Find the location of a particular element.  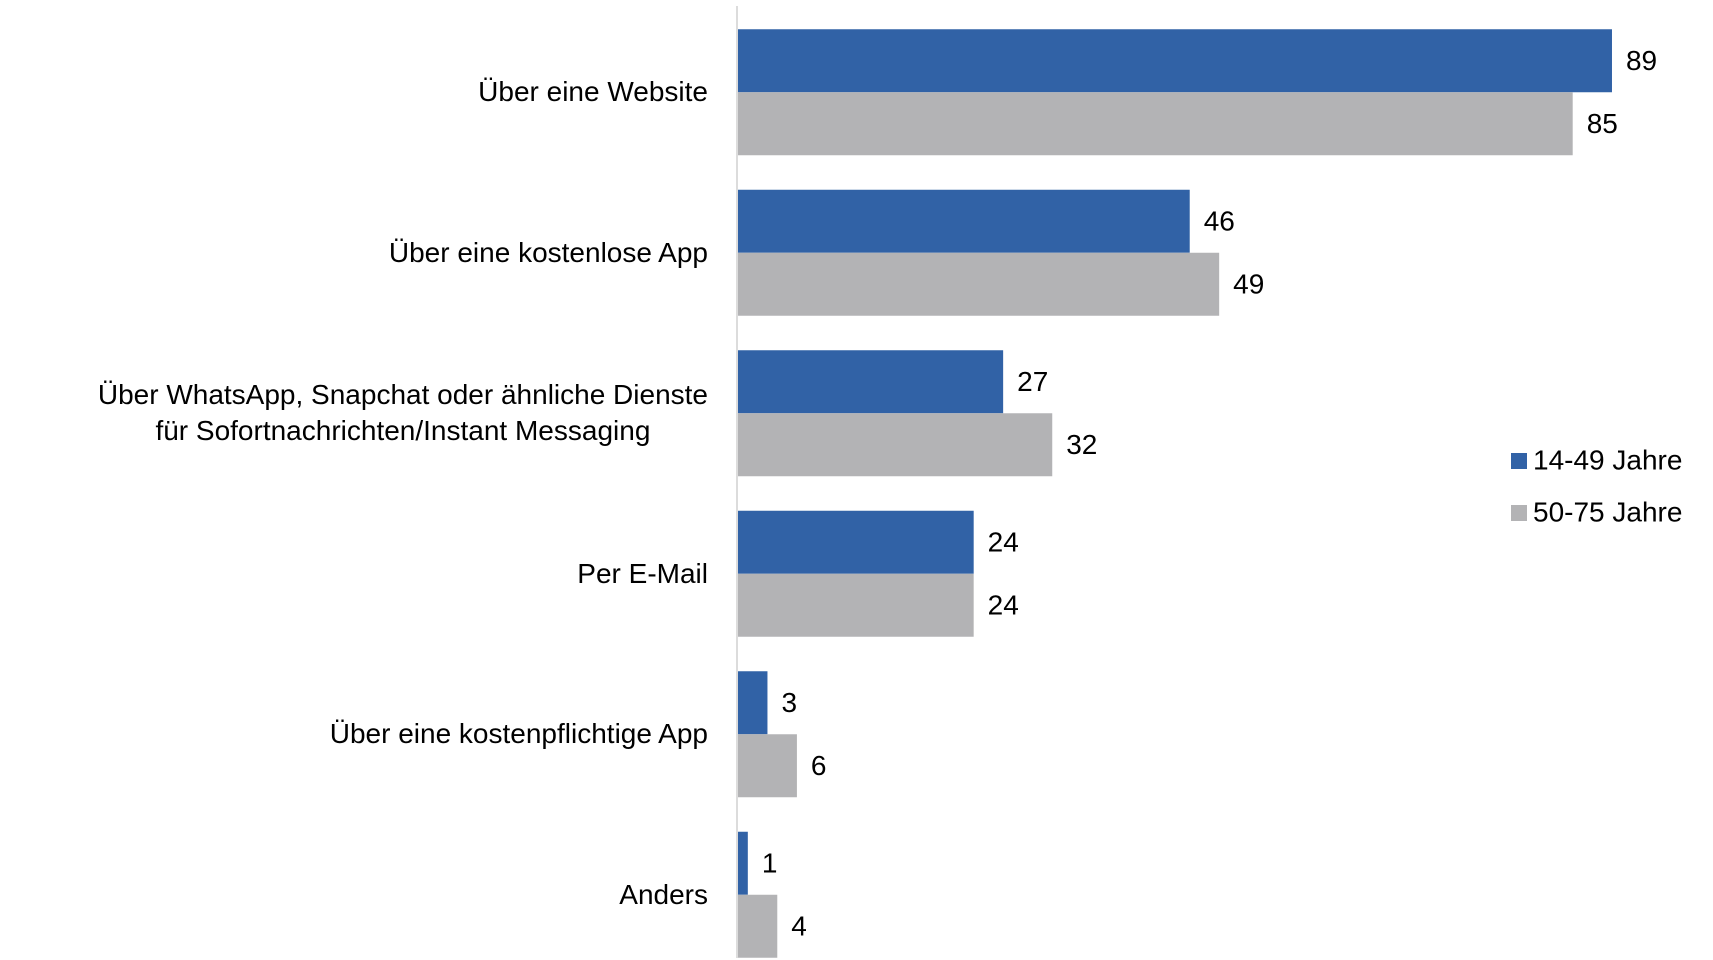

legend-label: 14-49 Jahre is located at coordinates (1607, 459).